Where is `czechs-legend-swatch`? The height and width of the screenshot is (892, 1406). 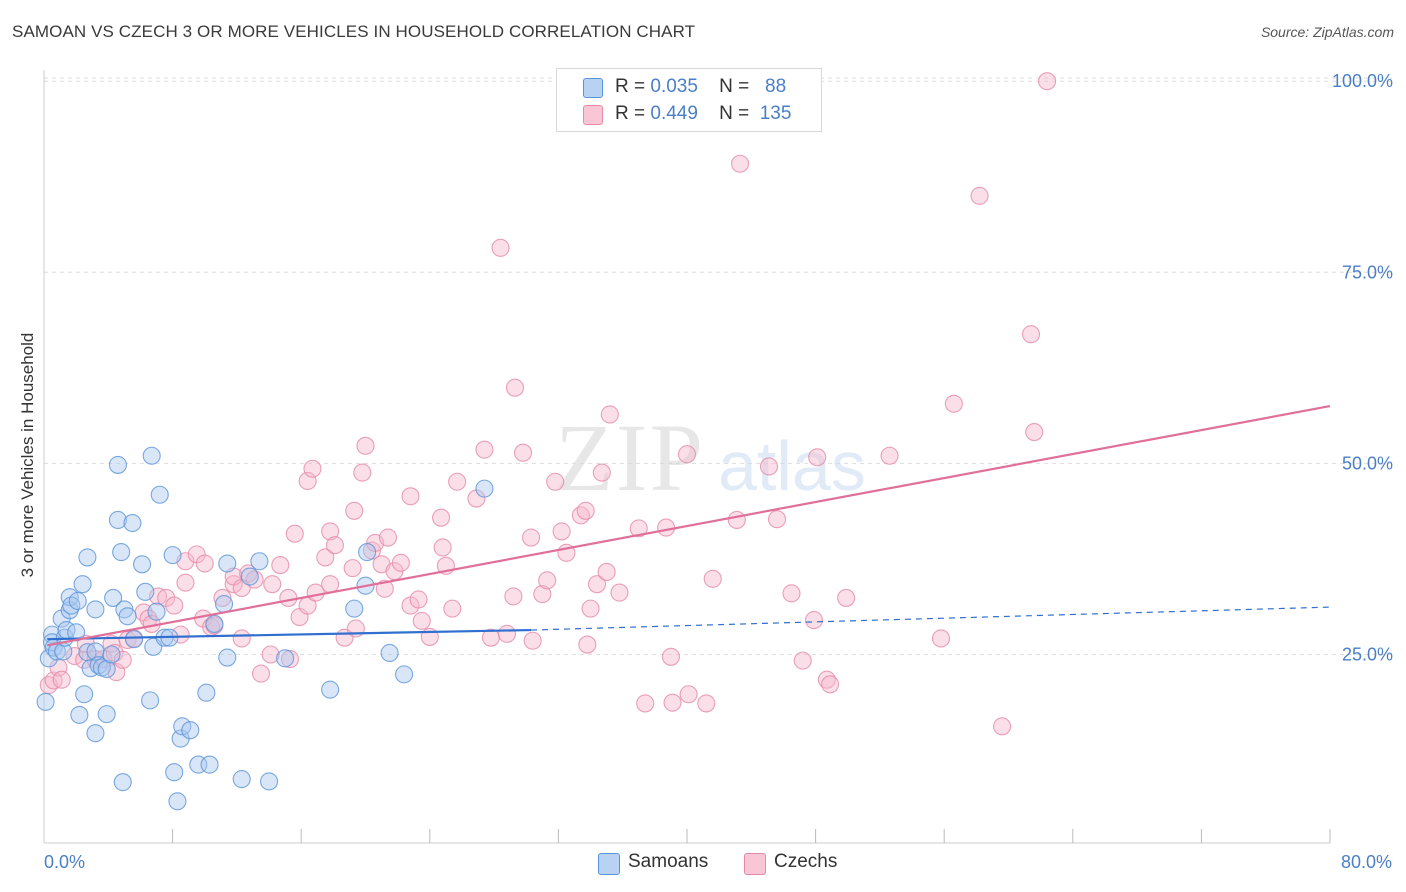
czechs-legend-swatch is located at coordinates (755, 864).